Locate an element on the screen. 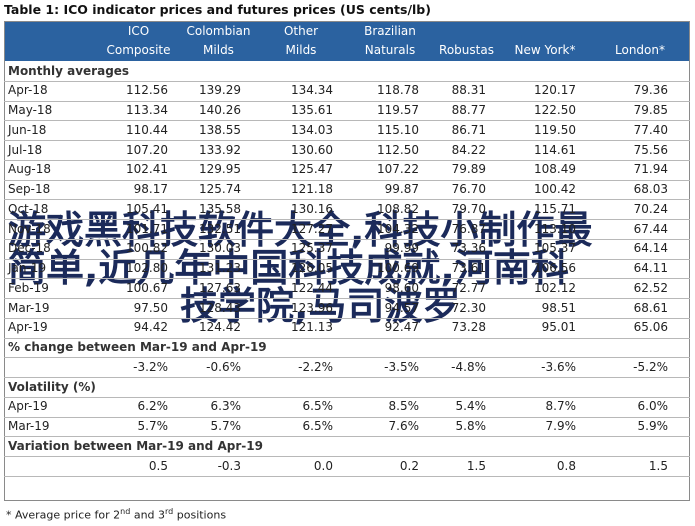 This screenshot has width=695, height=526. value-cell: 97.50 is located at coordinates (150, 307).